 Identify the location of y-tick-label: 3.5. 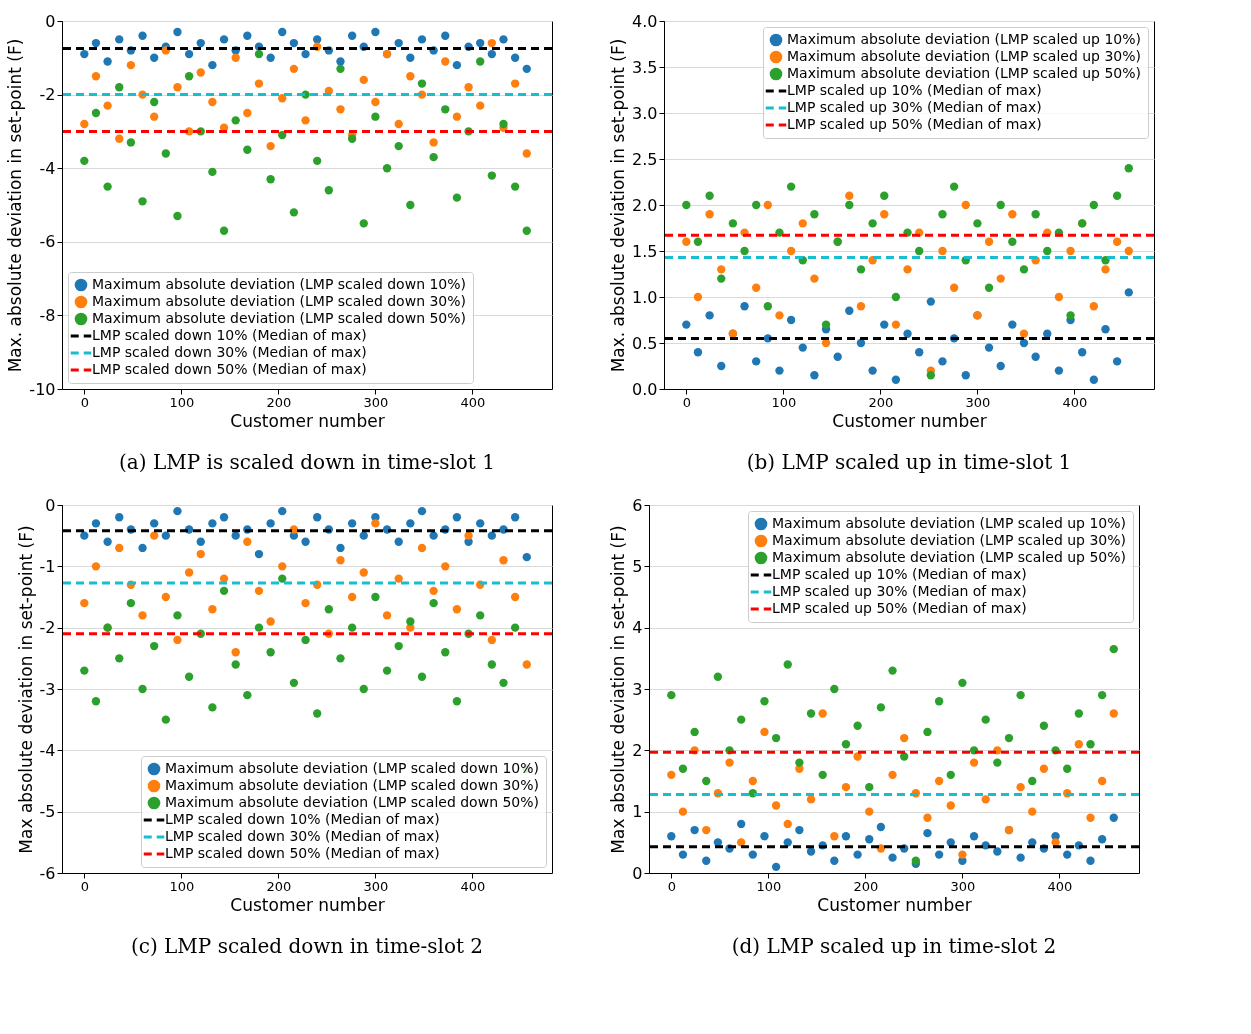
(645, 67).